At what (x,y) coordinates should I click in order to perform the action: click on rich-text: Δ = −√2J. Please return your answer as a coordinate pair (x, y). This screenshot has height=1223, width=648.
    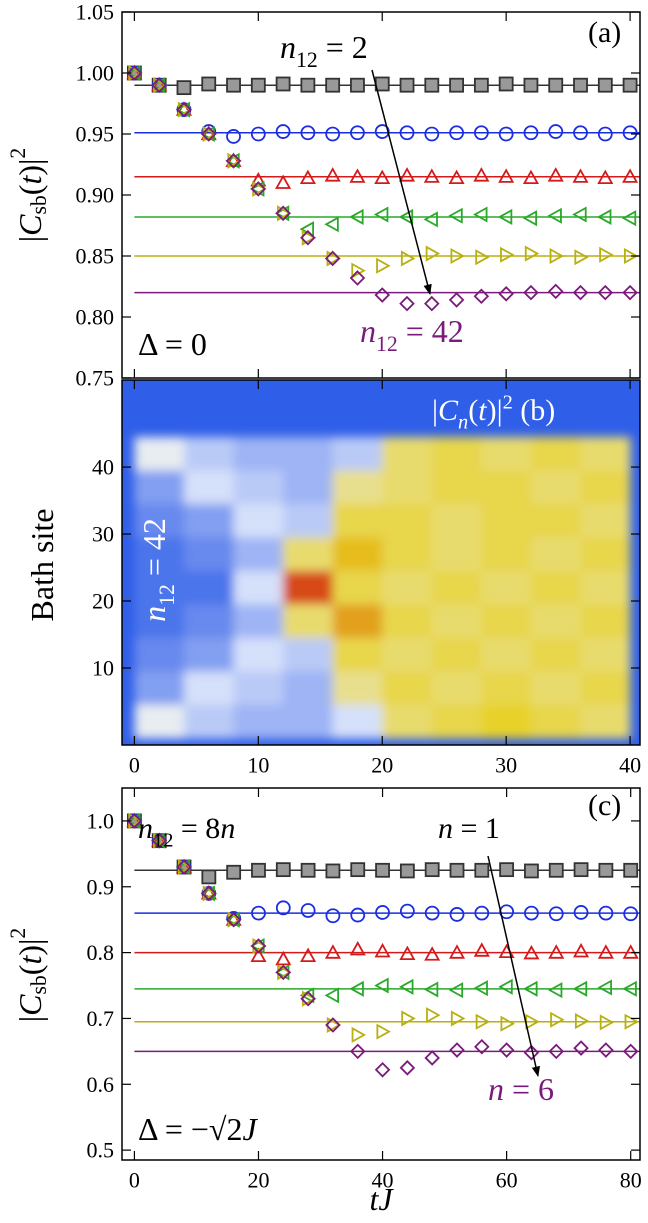
    Looking at the image, I should click on (198, 1129).